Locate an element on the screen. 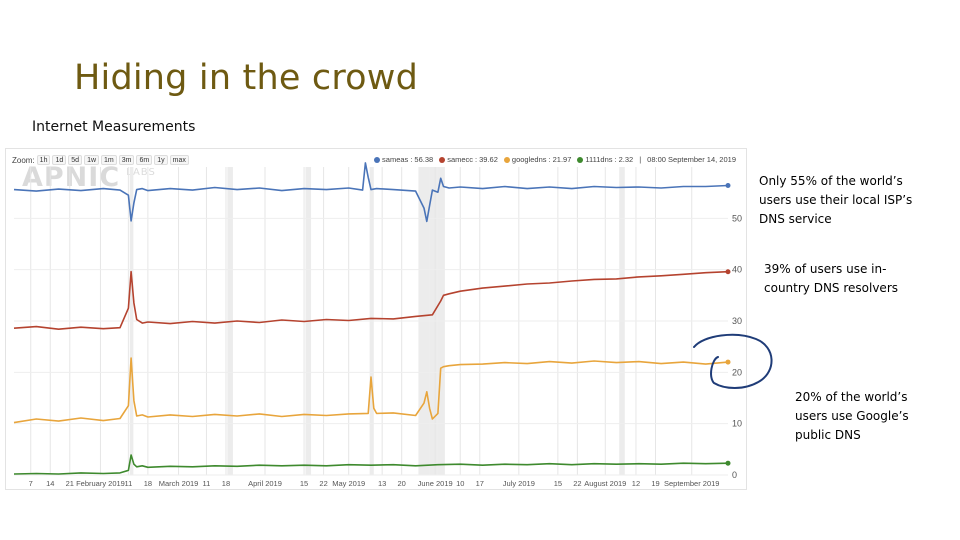 The image size is (960, 540). legend-name-sameas: sameas is located at coordinates (395, 159).